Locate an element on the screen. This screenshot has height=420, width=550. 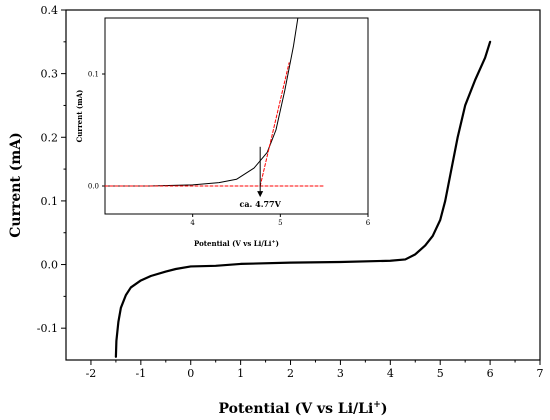
inset-x-tick-label: 6 is located at coordinates (368, 223).